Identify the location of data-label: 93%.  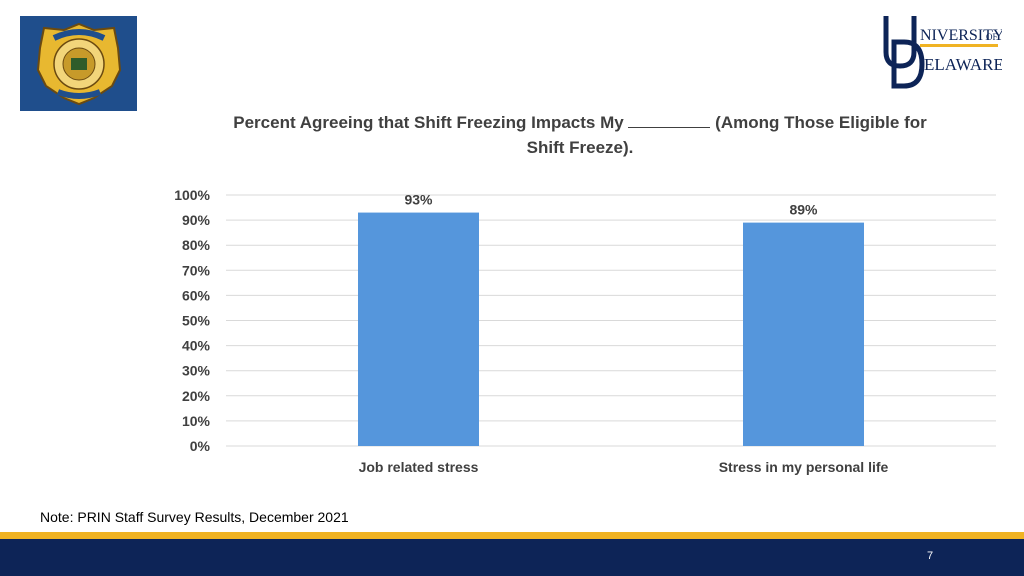
(418, 200).